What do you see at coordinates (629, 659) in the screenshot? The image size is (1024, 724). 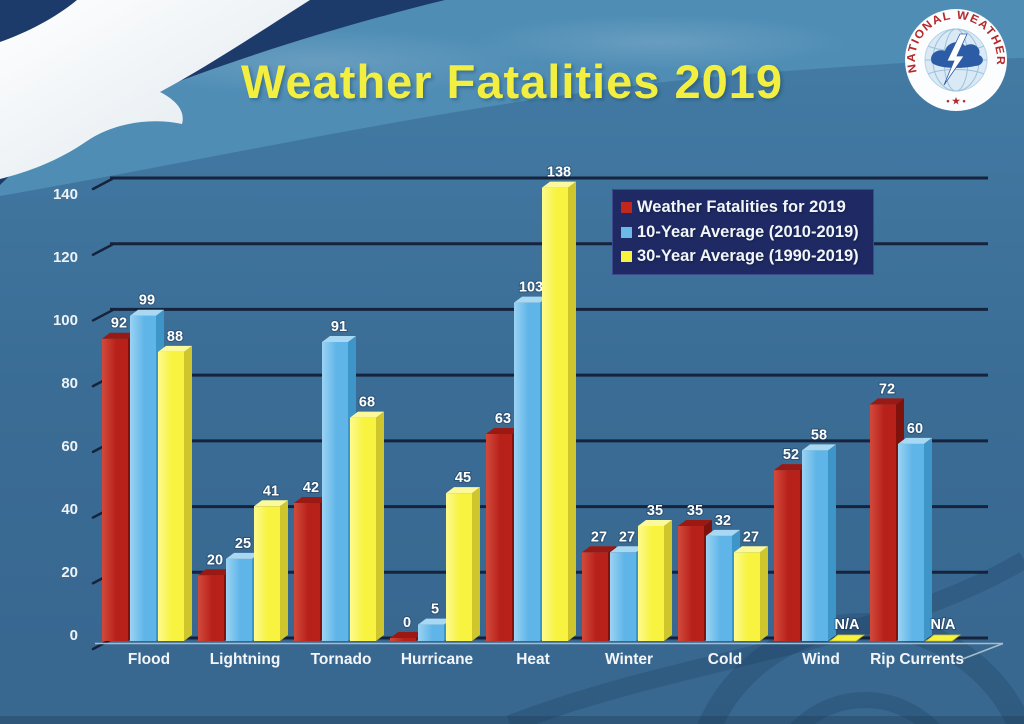 I see `category-label: Winter` at bounding box center [629, 659].